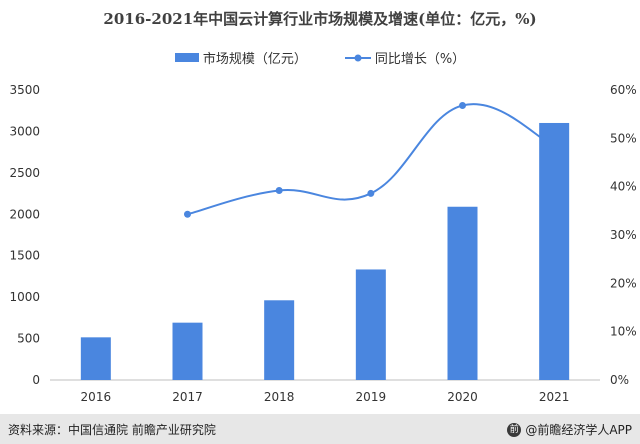  Describe the element at coordinates (514, 429) in the screenshot. I see `brand-logo-icon: 前` at that location.